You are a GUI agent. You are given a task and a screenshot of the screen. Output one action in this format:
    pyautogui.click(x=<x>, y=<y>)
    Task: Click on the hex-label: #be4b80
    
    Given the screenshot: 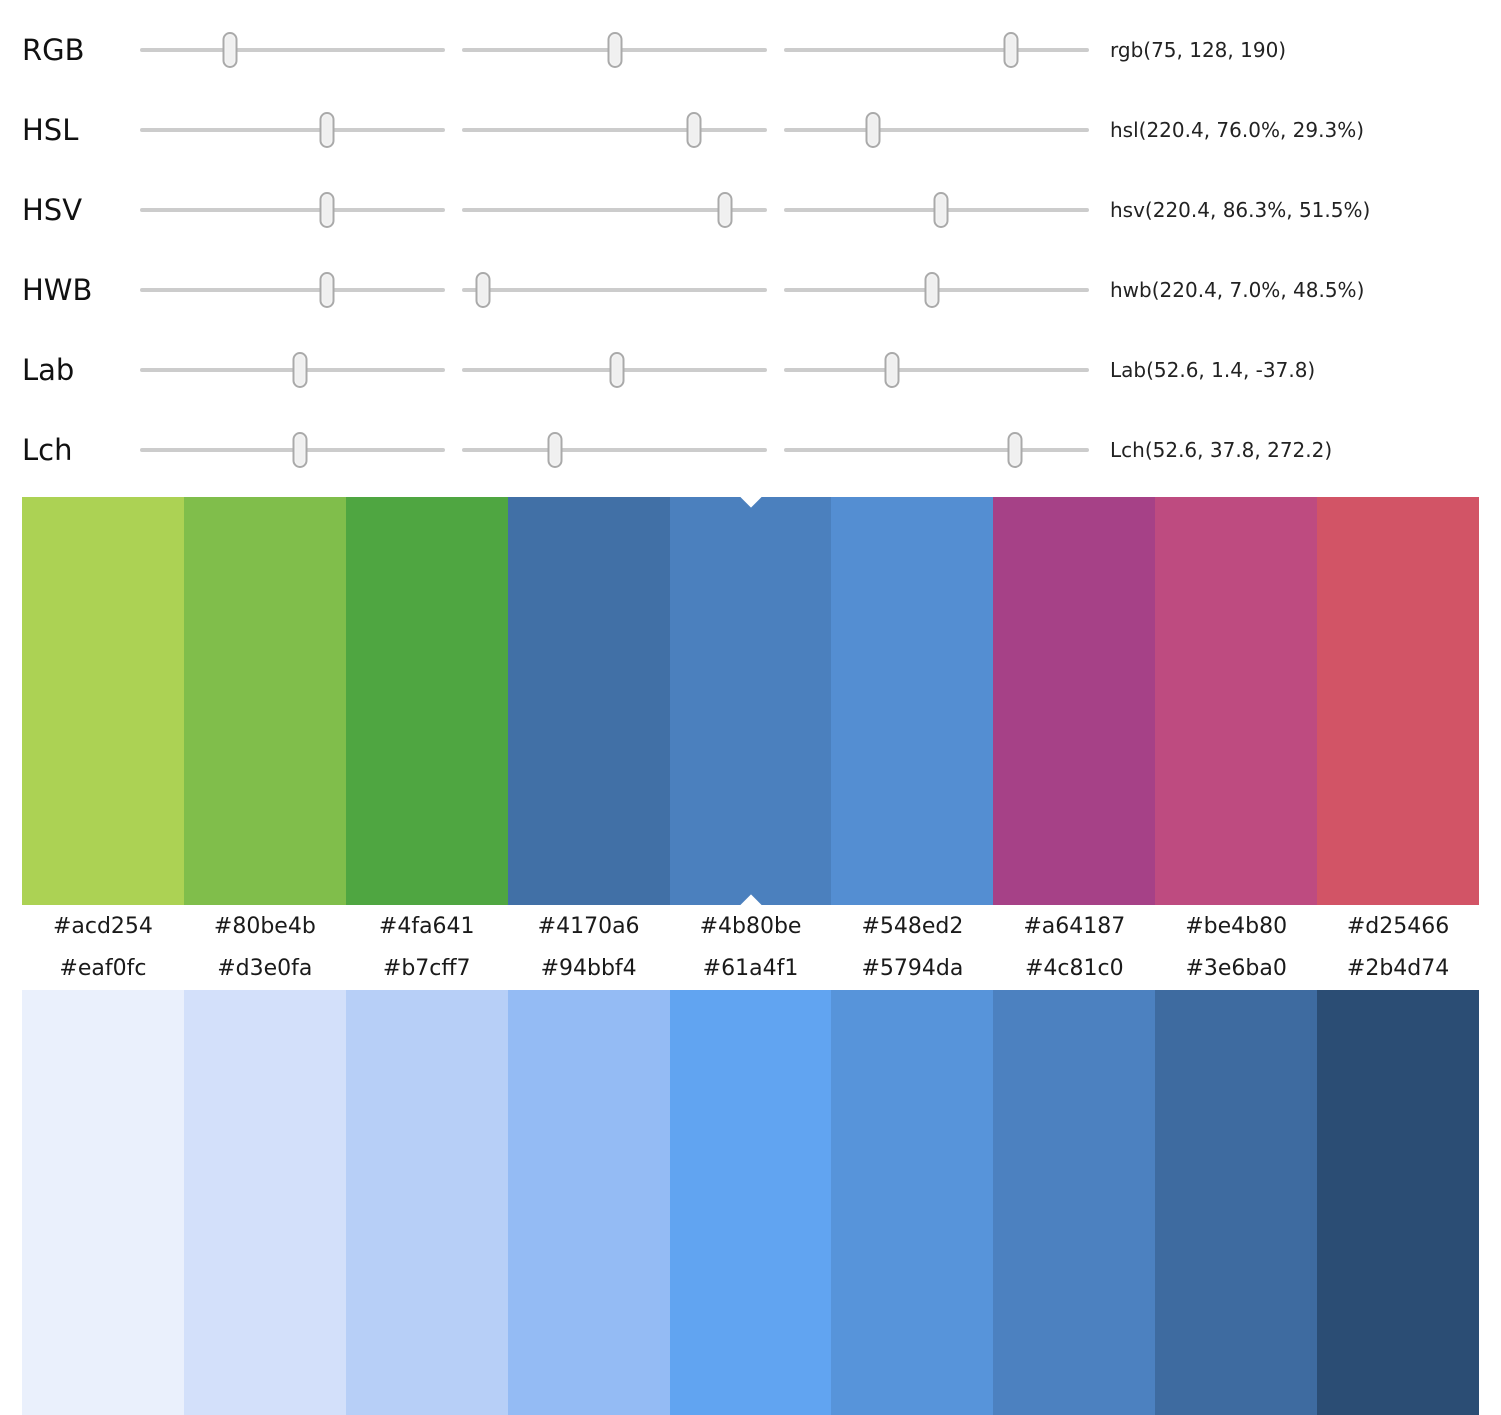 What is the action you would take?
    pyautogui.click(x=1236, y=926)
    